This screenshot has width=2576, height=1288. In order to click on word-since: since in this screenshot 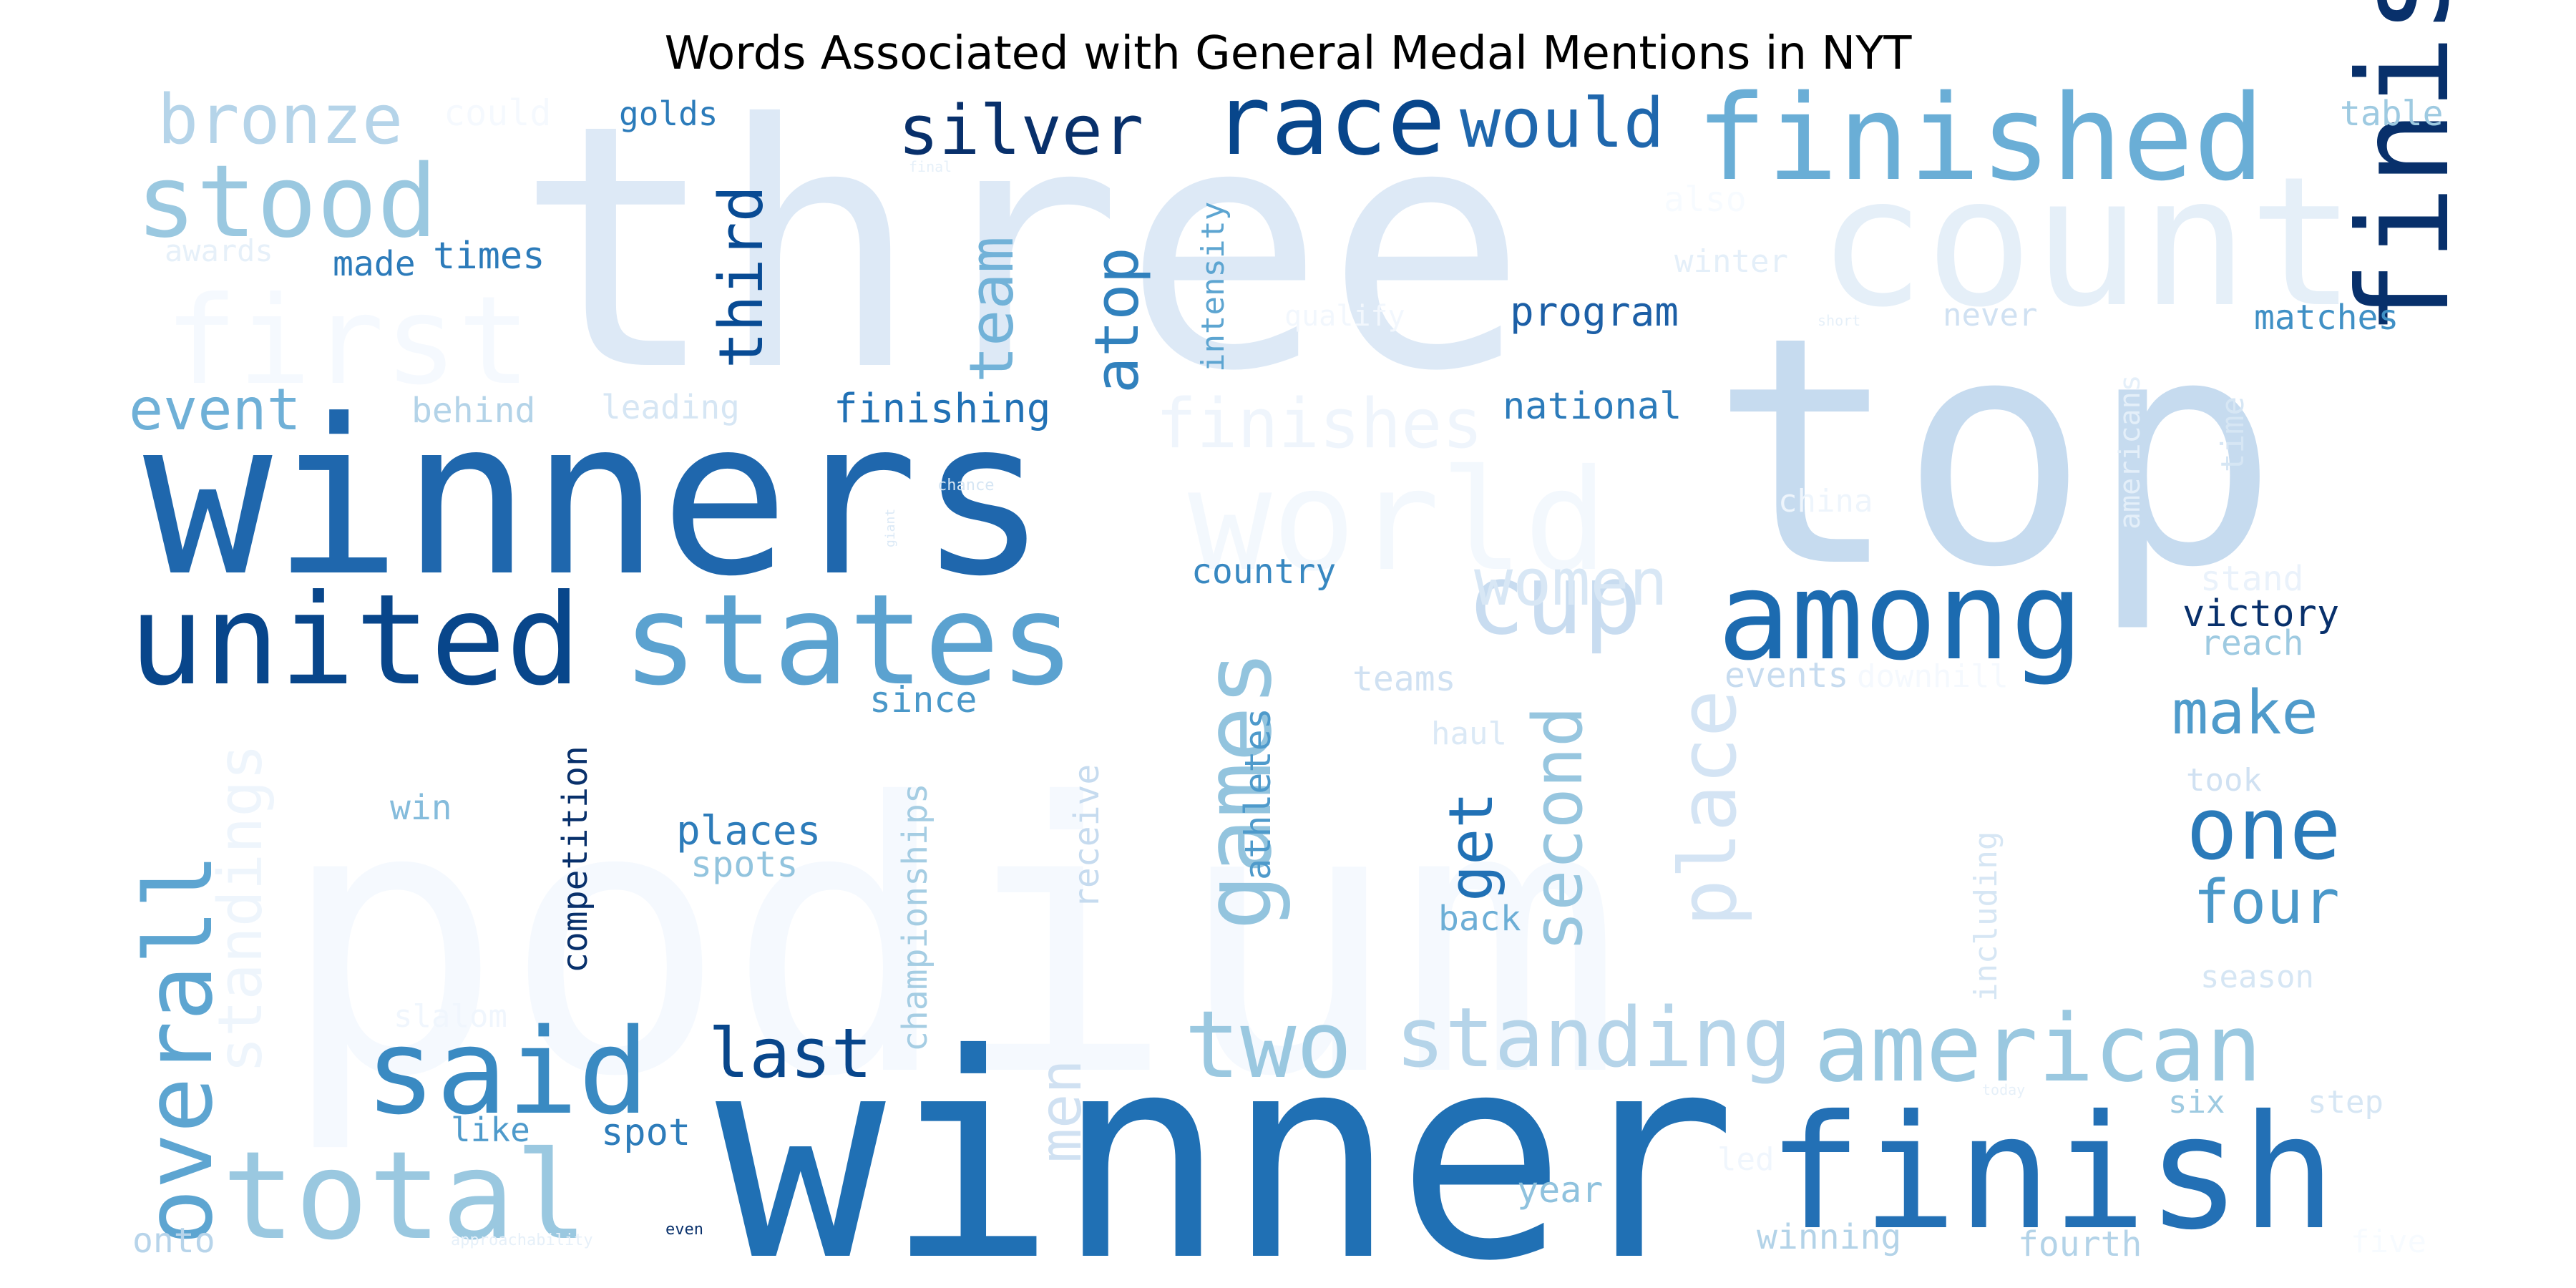, I will do `click(923, 700)`.